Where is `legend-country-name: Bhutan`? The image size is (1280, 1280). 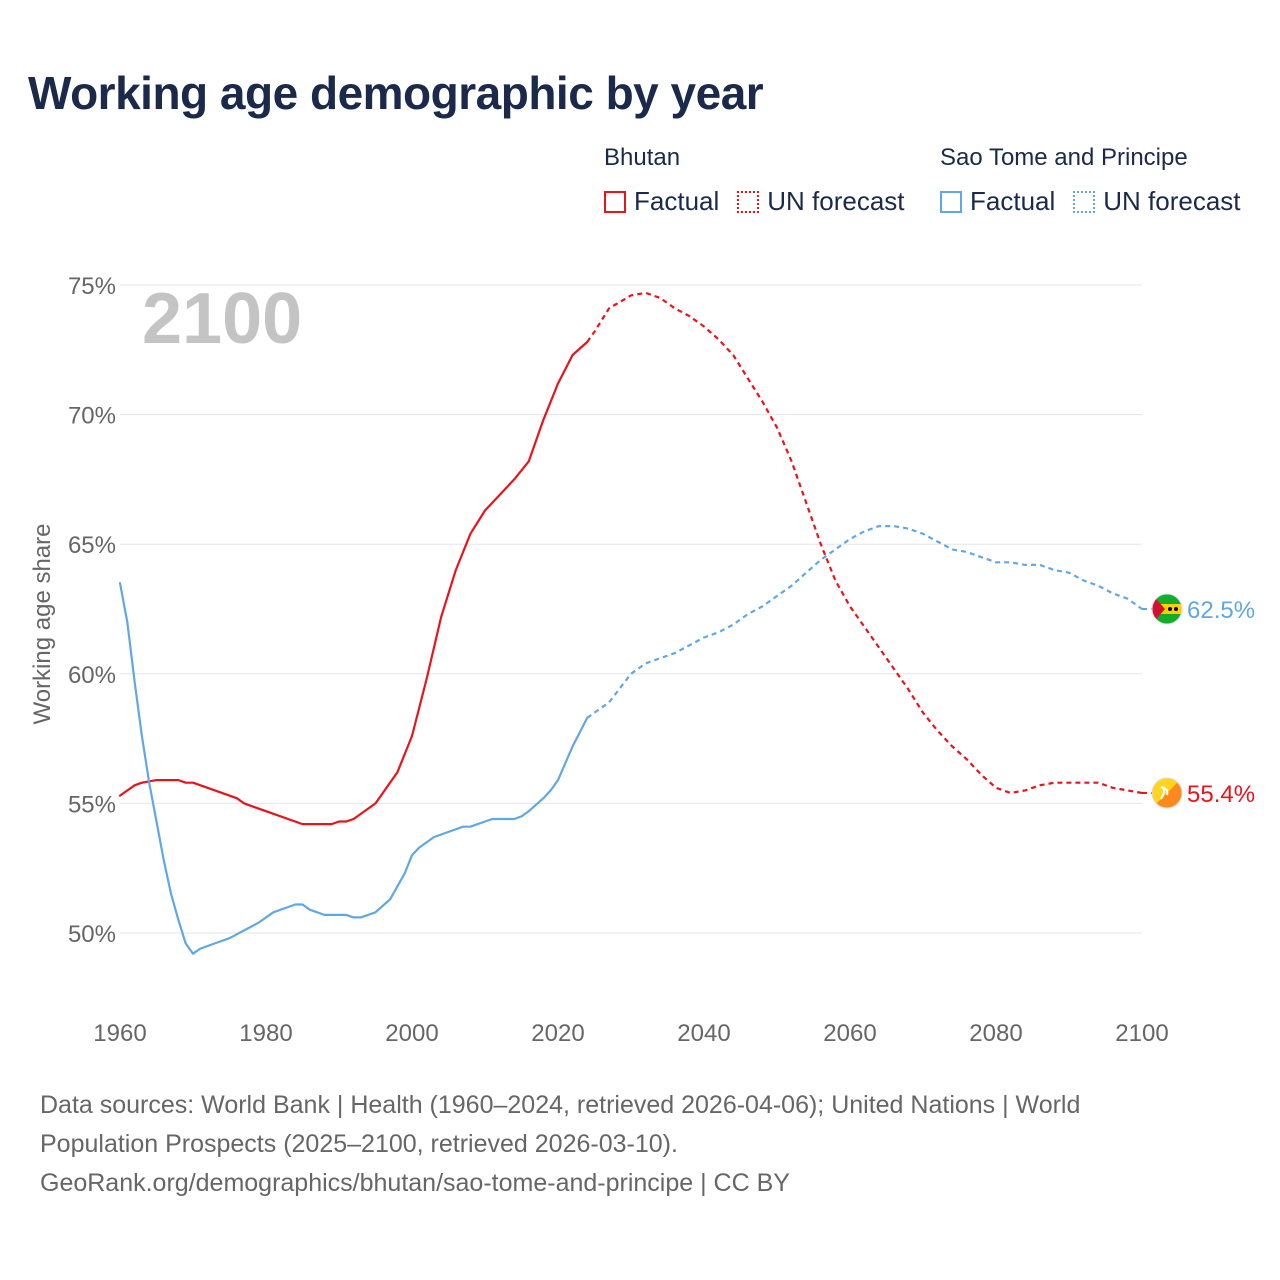
legend-country-name: Bhutan is located at coordinates (642, 157).